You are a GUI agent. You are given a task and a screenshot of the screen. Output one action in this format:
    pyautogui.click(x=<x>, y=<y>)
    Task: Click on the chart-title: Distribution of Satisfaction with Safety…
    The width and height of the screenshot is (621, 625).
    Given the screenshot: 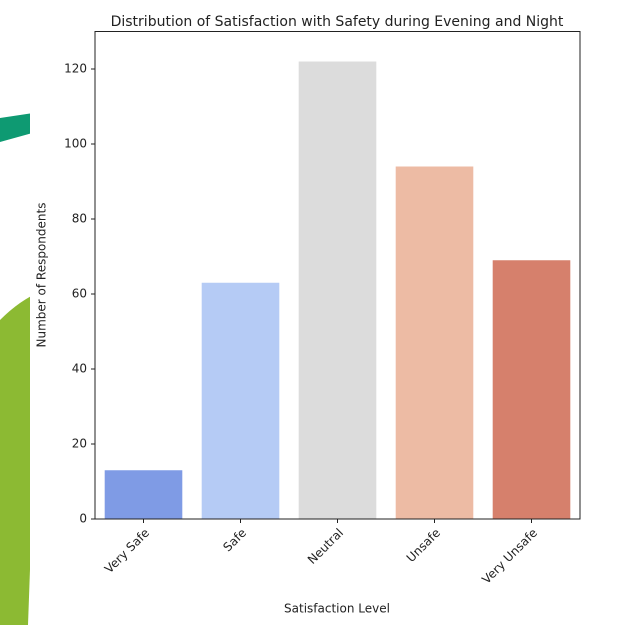 What is the action you would take?
    pyautogui.click(x=337, y=22)
    